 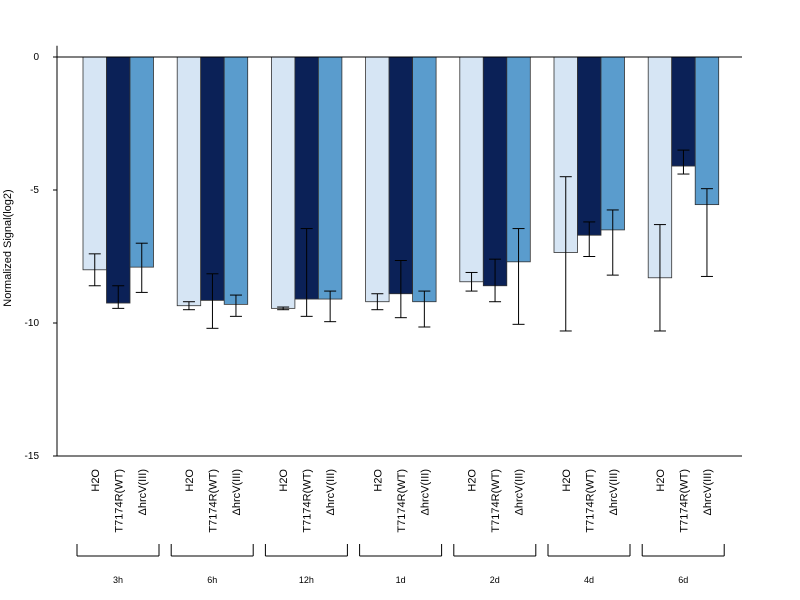 I want to click on group-label: 2d, so click(x=495, y=580).